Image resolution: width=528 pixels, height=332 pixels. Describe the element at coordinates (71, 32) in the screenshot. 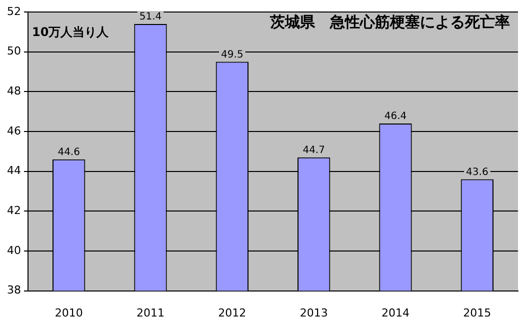

I see `y-axis-title: 10万人当り人` at that location.